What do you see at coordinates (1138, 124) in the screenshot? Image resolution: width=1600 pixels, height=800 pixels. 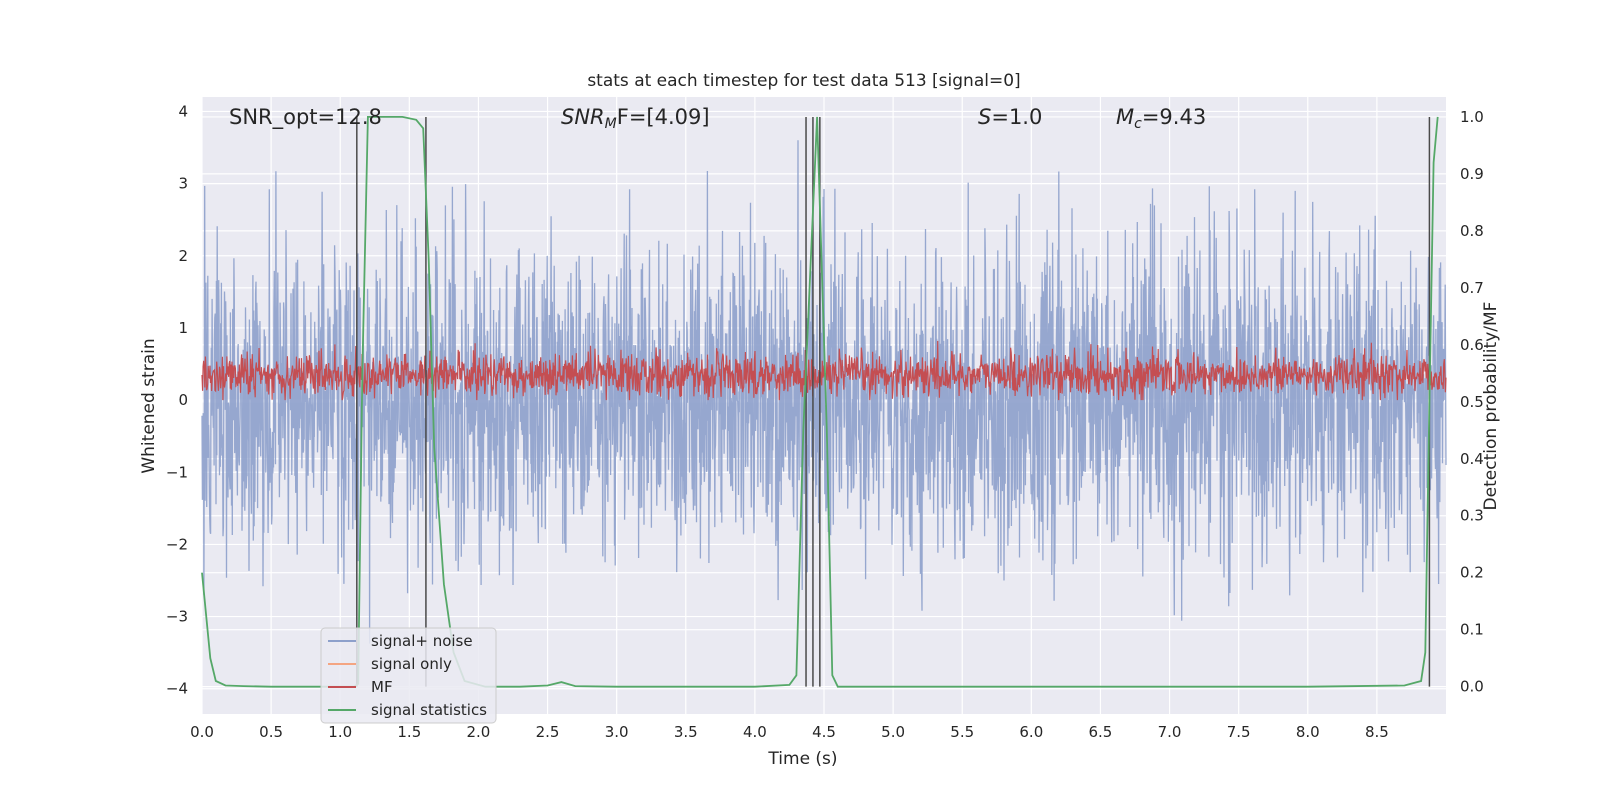 I see `annotation-mc-sub: c` at bounding box center [1138, 124].